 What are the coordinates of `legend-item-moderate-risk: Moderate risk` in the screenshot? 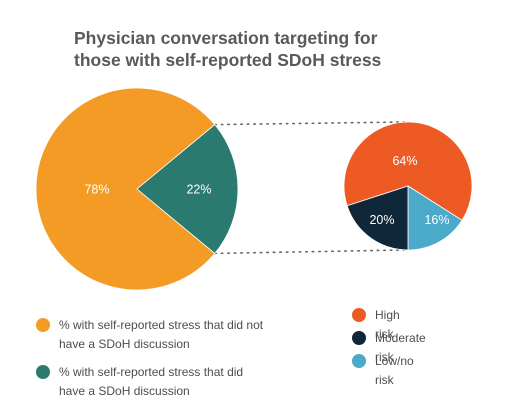 It's located at (389, 349).